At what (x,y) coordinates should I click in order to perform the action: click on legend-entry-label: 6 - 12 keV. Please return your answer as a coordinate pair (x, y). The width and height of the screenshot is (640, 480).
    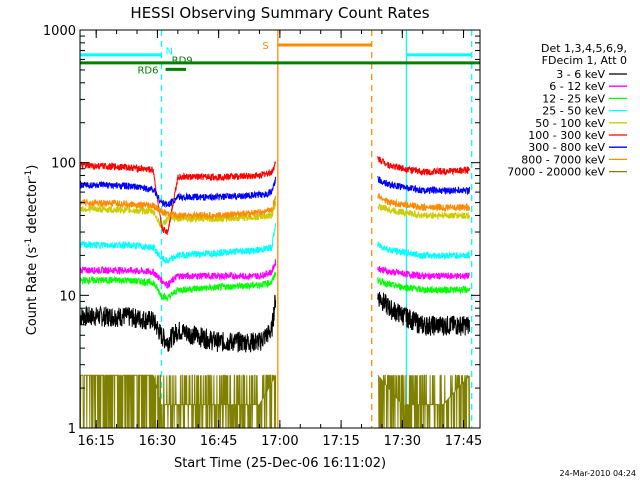
    Looking at the image, I should click on (577, 86).